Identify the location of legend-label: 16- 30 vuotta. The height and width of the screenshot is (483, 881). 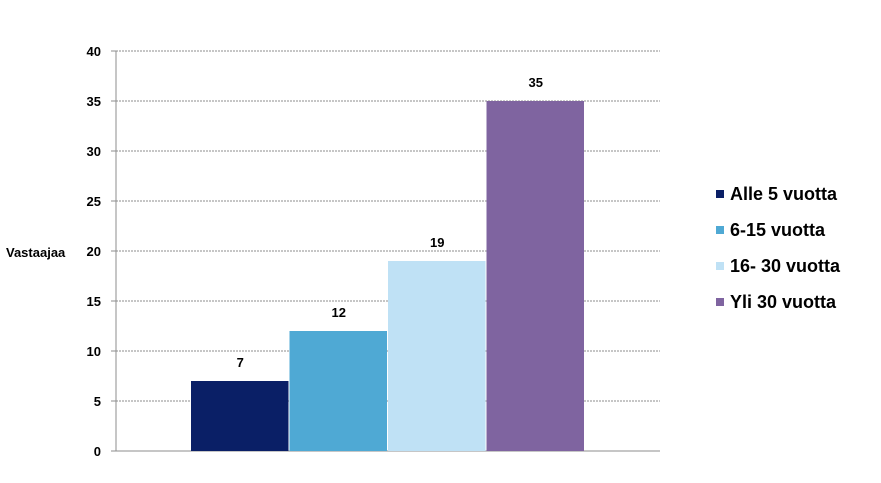
(785, 265).